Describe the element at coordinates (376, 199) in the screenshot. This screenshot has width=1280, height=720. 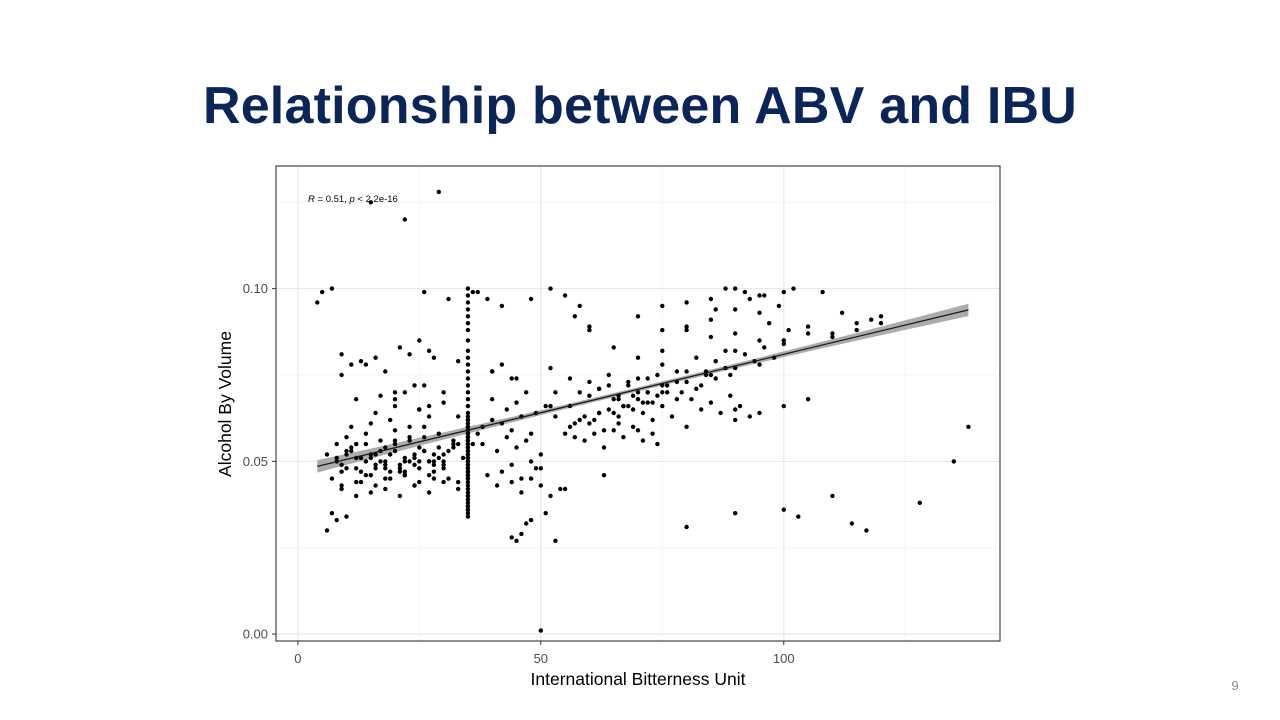
I see `p-value: < 2.2e-16` at that location.